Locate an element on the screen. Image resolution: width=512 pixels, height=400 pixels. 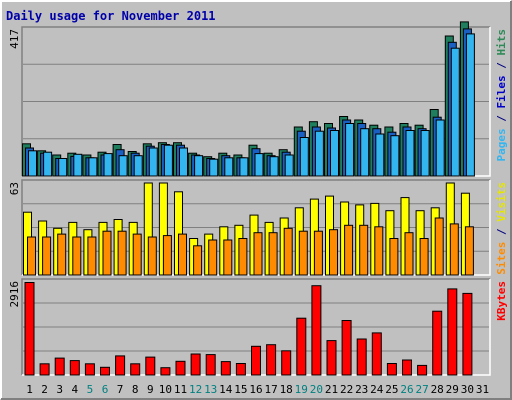
series-sites is located at coordinates (250, 246).